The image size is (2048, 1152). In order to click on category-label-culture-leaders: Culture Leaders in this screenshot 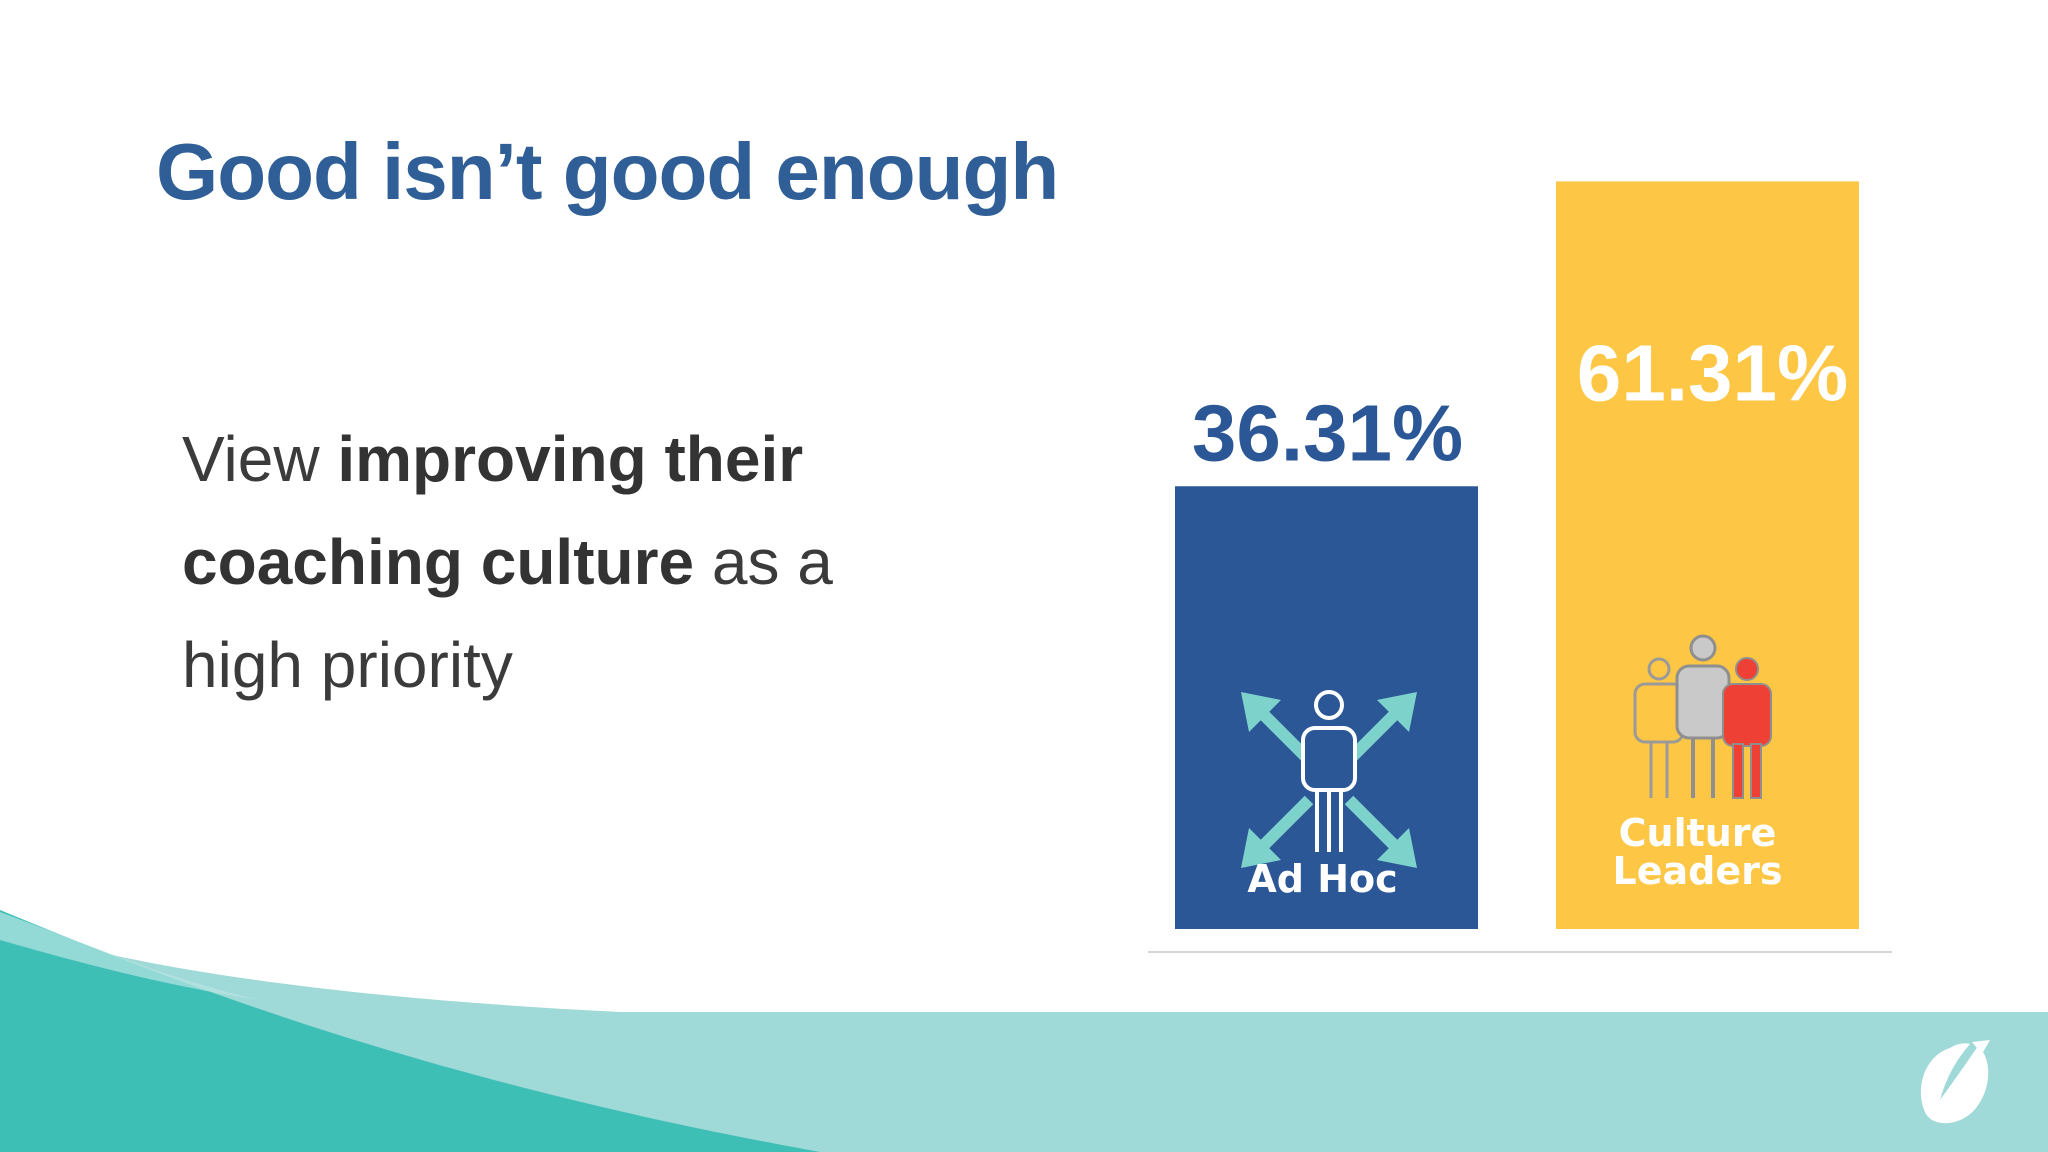, I will do `click(1698, 852)`.